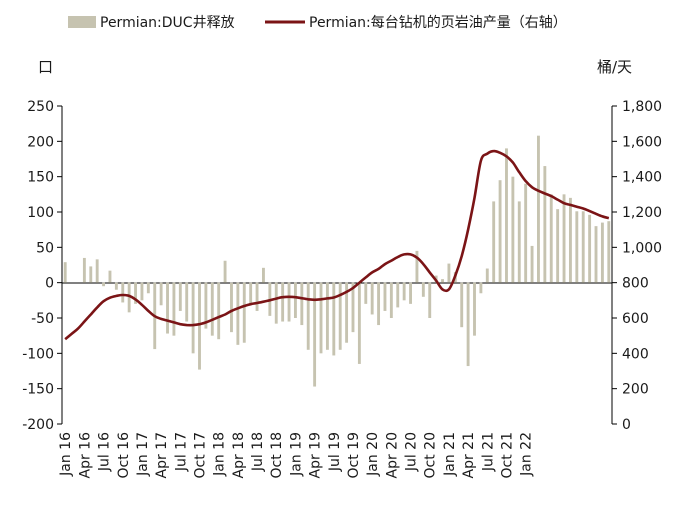 This screenshot has height=507, width=700. I want to click on x-tick-label: Jul 17, so click(181, 452).